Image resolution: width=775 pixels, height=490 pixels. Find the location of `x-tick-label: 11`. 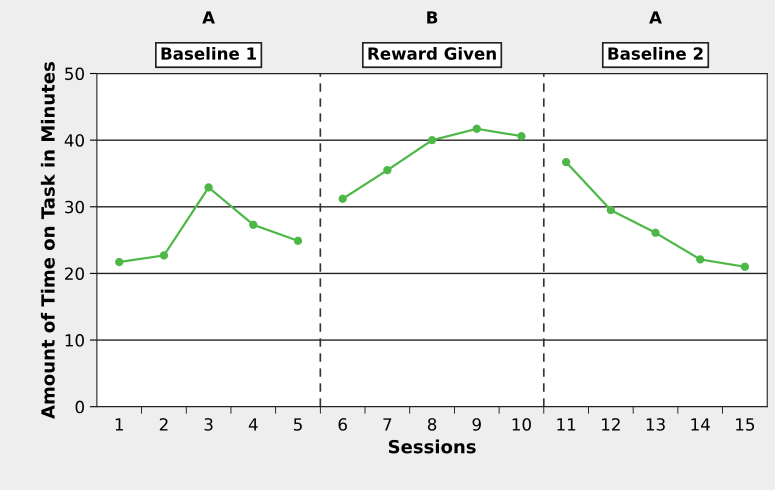

x-tick-label: 11 is located at coordinates (566, 424).